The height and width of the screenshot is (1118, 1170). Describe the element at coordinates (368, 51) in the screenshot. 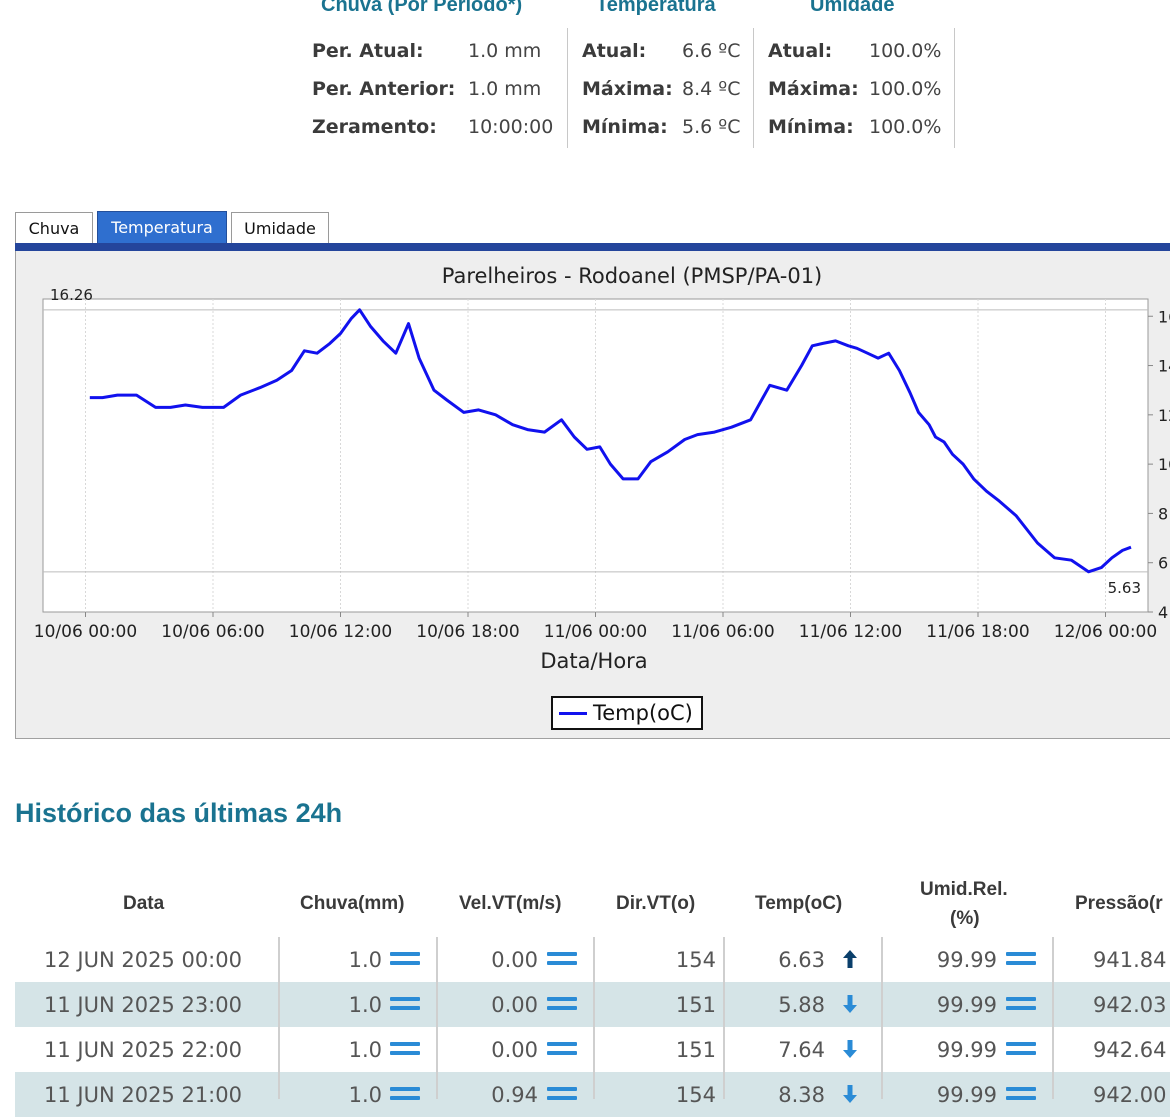

I see `chuva-atual-label: Per. Atual:` at that location.